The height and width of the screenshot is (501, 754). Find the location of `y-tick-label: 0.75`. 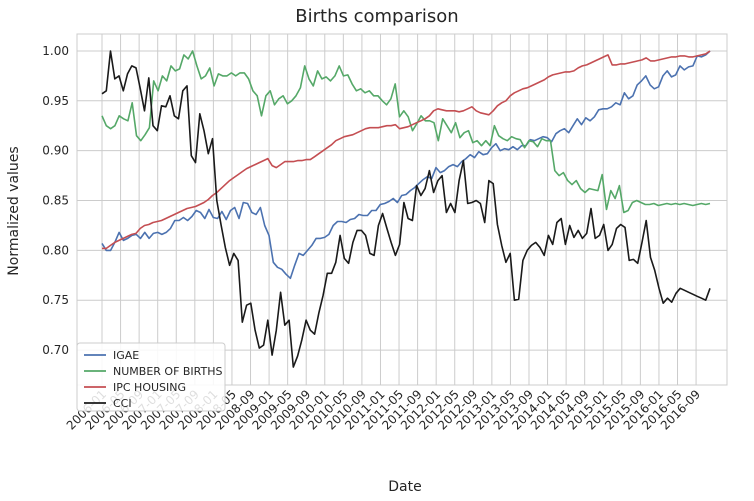

y-tick-label: 0.75 is located at coordinates (55, 300).